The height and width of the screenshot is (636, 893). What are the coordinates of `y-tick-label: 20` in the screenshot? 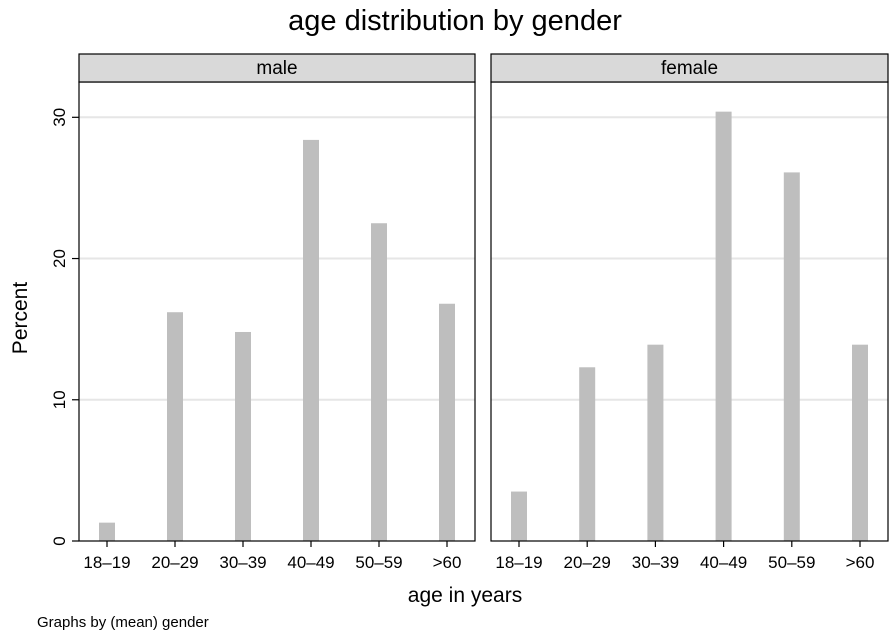 It's located at (59, 258).